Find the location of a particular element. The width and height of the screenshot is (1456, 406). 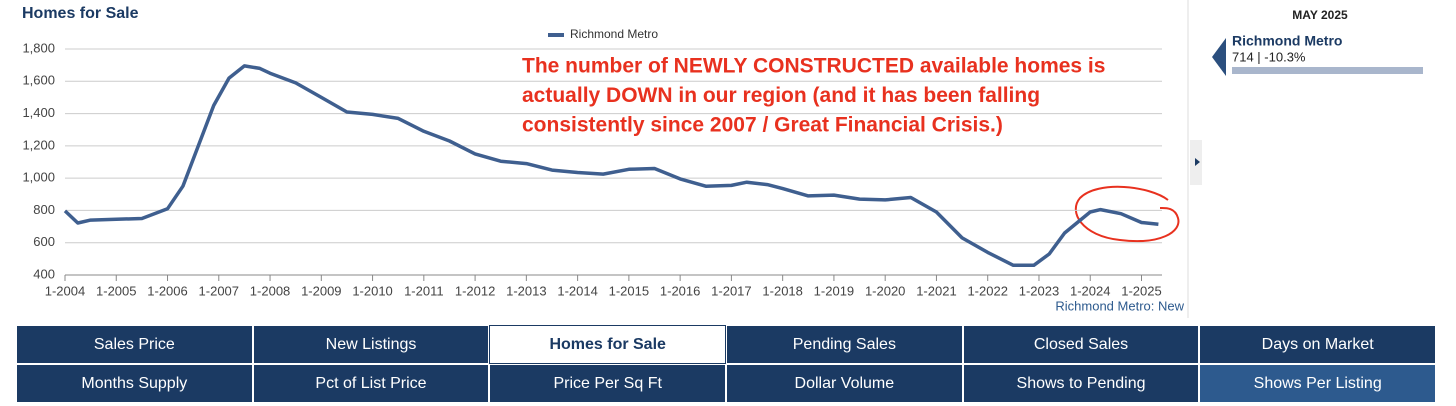

x-tick-label: 1-2012 is located at coordinates (475, 290).